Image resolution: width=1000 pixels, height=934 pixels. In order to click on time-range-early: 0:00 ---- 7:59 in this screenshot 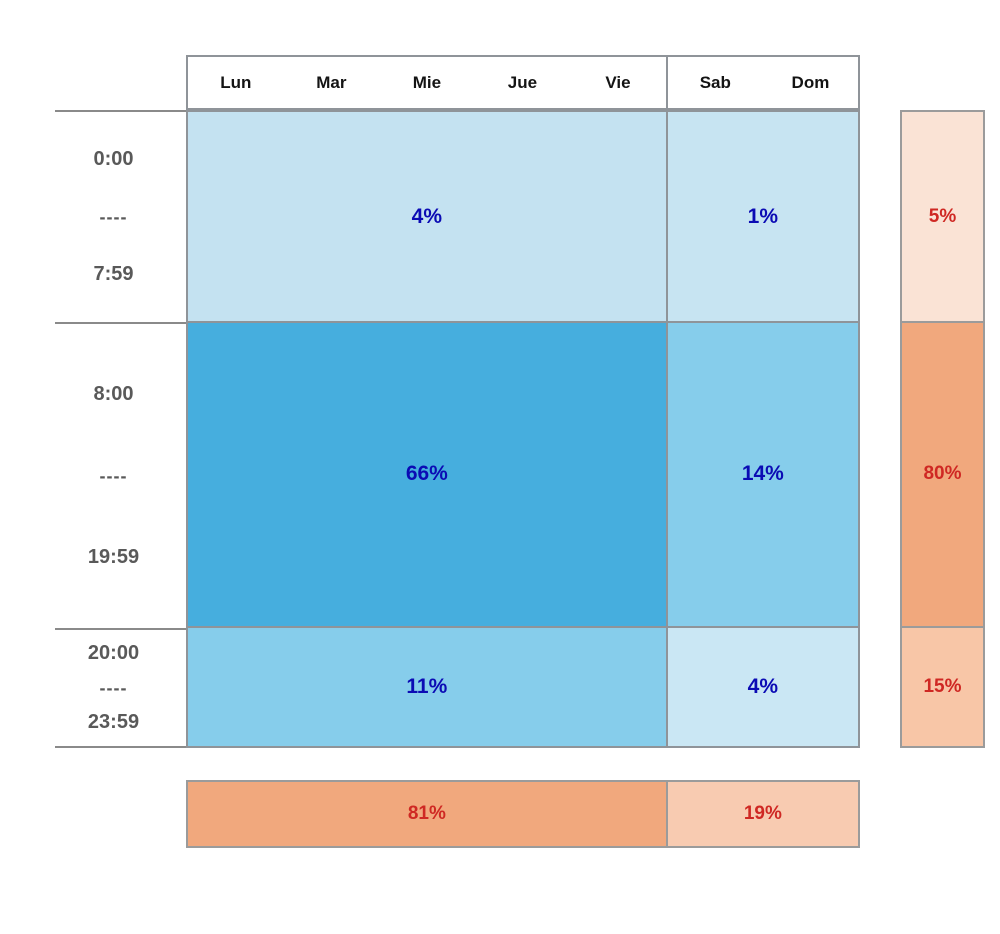, I will do `click(120, 216)`.